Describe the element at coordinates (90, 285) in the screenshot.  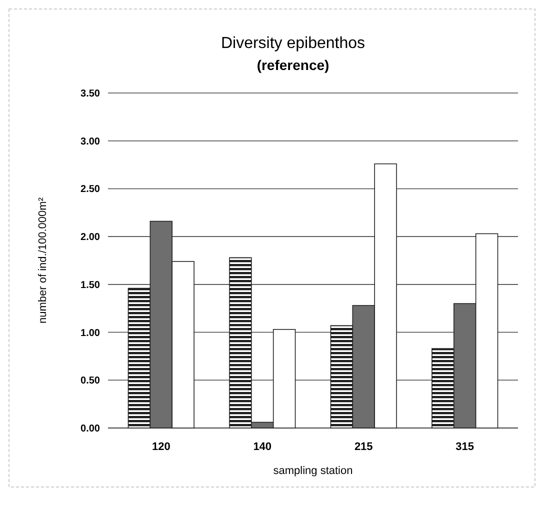
I see `y-tick-label: 1.50` at that location.